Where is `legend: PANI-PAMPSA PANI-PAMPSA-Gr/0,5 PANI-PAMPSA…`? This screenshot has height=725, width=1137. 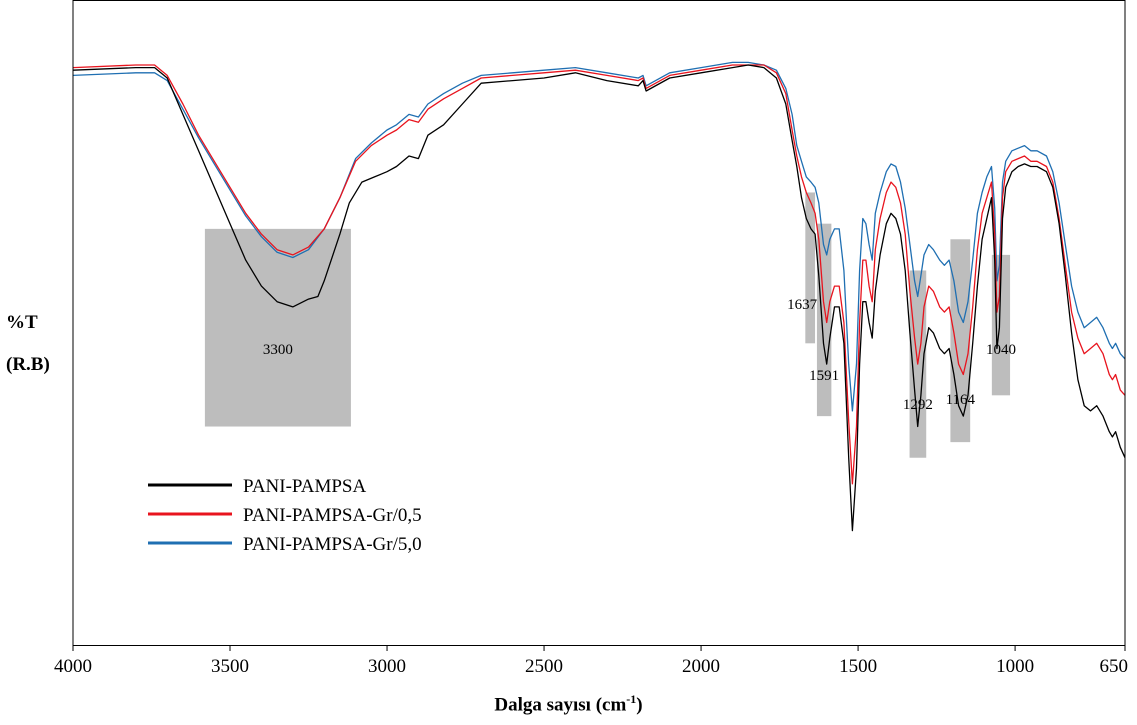
legend: PANI-PAMPSA PANI-PAMPSA-Gr/0,5 PANI-PAMPSA… is located at coordinates (285, 515).